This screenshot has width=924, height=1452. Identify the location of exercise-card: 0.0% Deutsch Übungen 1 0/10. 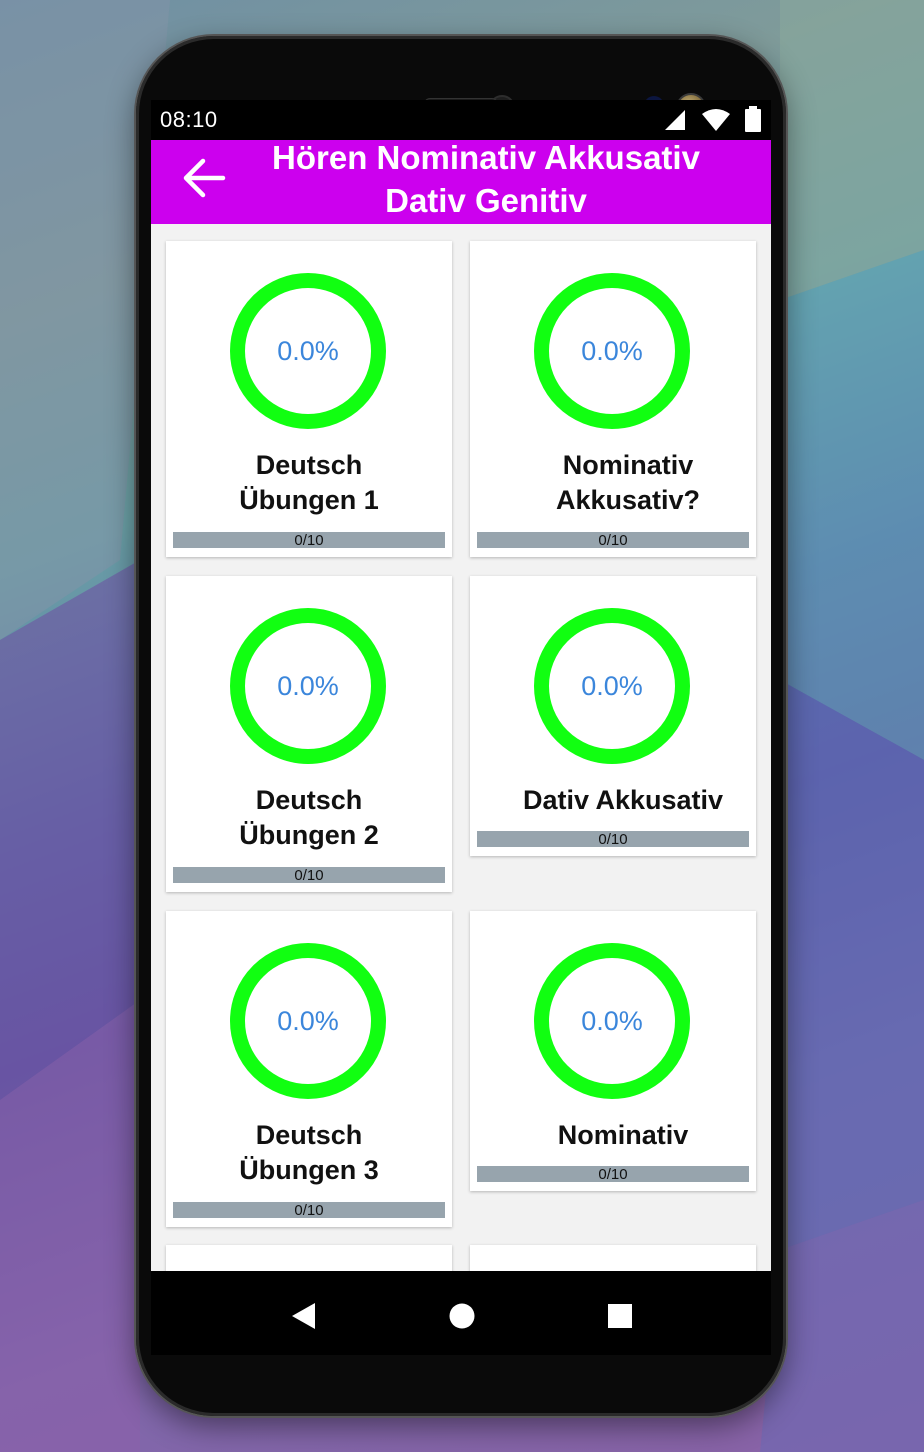
(309, 399).